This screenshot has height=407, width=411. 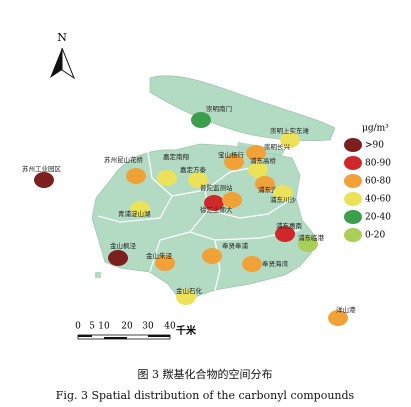 I want to click on scale-label: 20, so click(x=127, y=327).